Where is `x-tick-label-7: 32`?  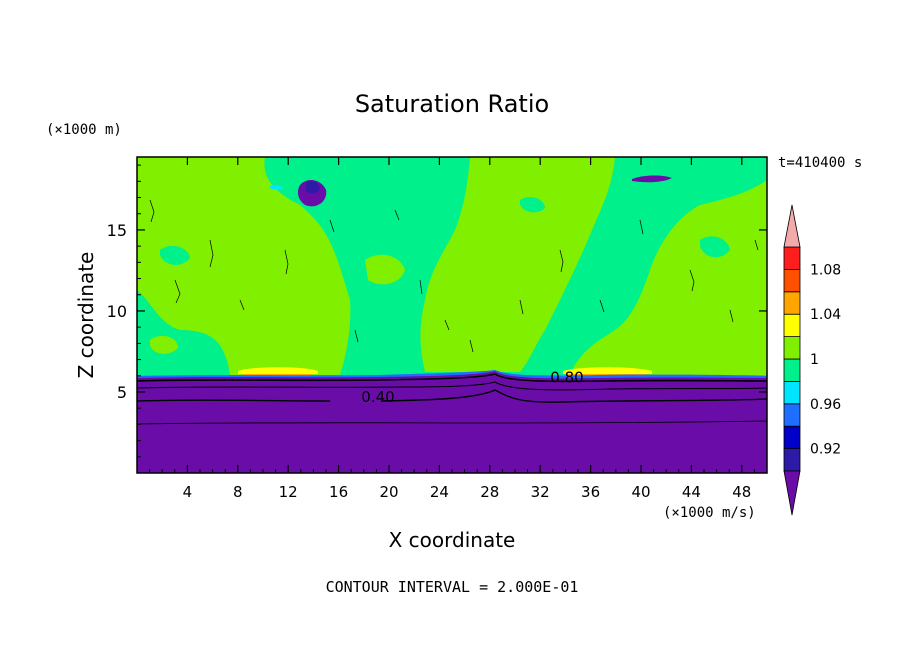 x-tick-label-7: 32 is located at coordinates (540, 492).